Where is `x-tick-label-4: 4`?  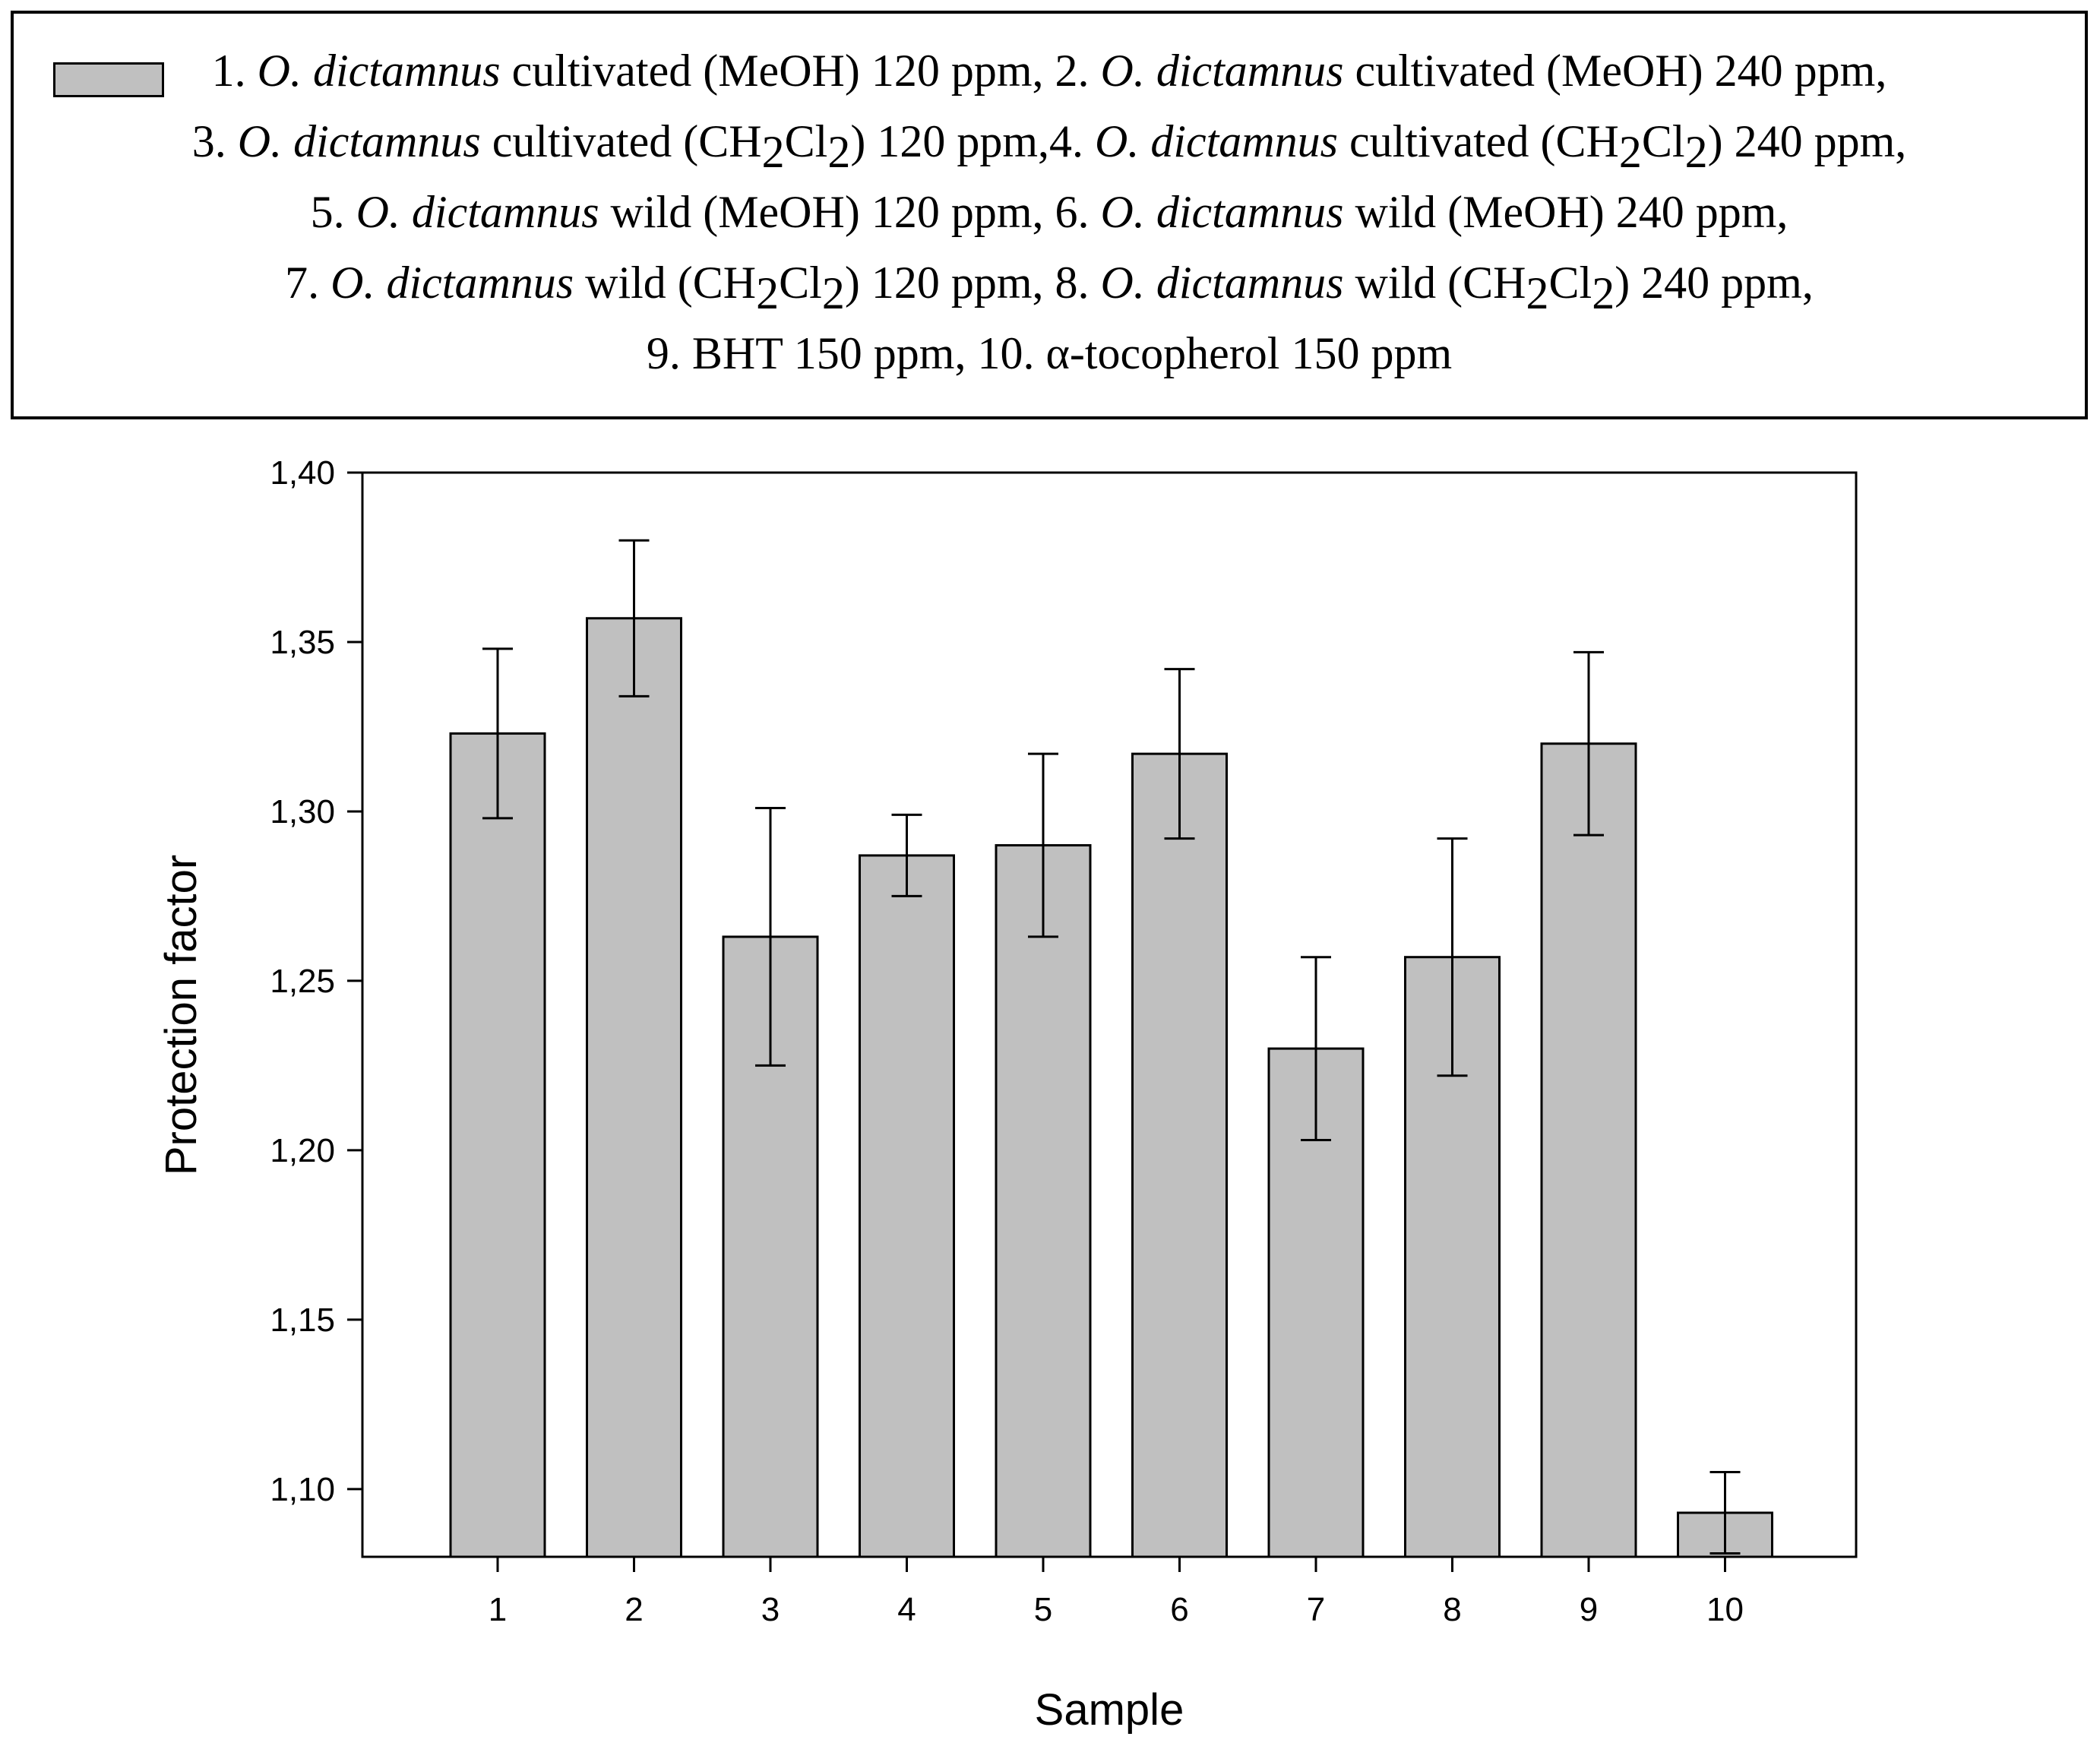
x-tick-label-4: 4 is located at coordinates (906, 1609).